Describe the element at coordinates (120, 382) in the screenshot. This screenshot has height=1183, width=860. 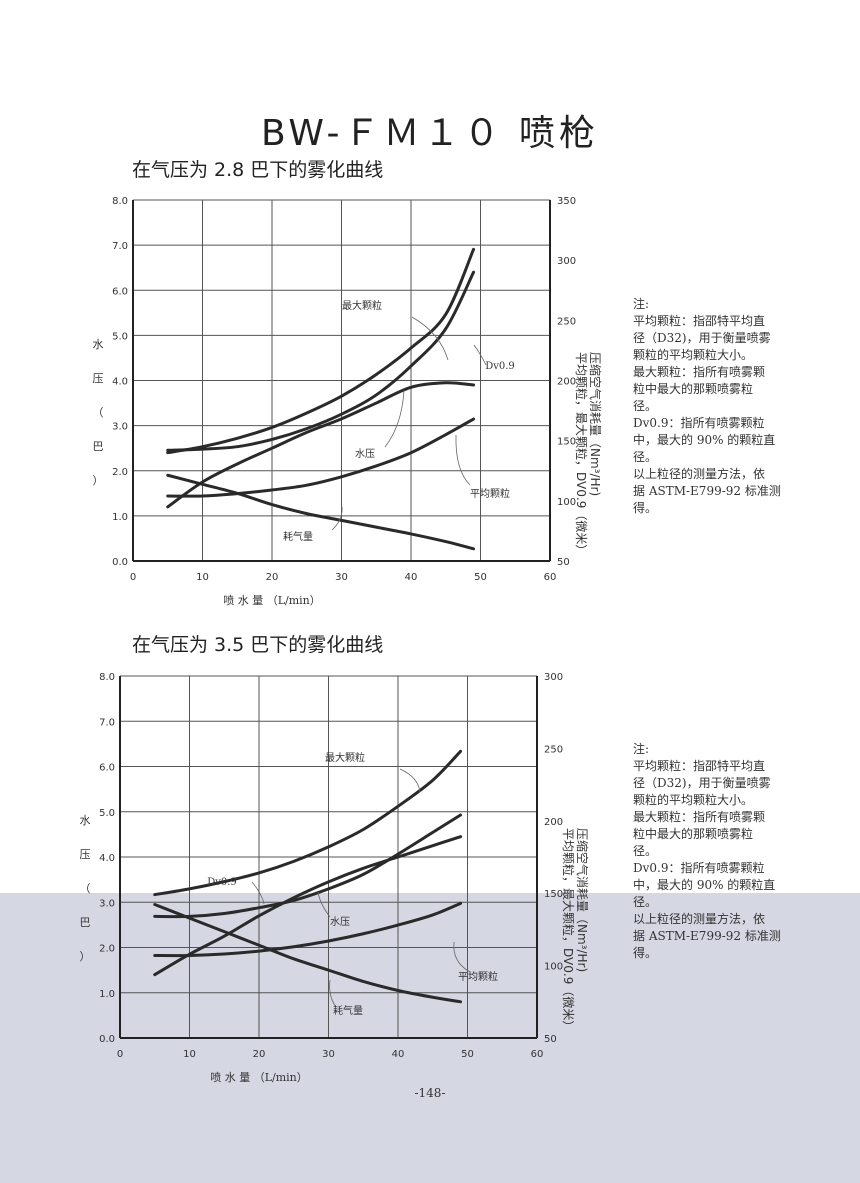
I see `left-tick-label: 4.0` at that location.